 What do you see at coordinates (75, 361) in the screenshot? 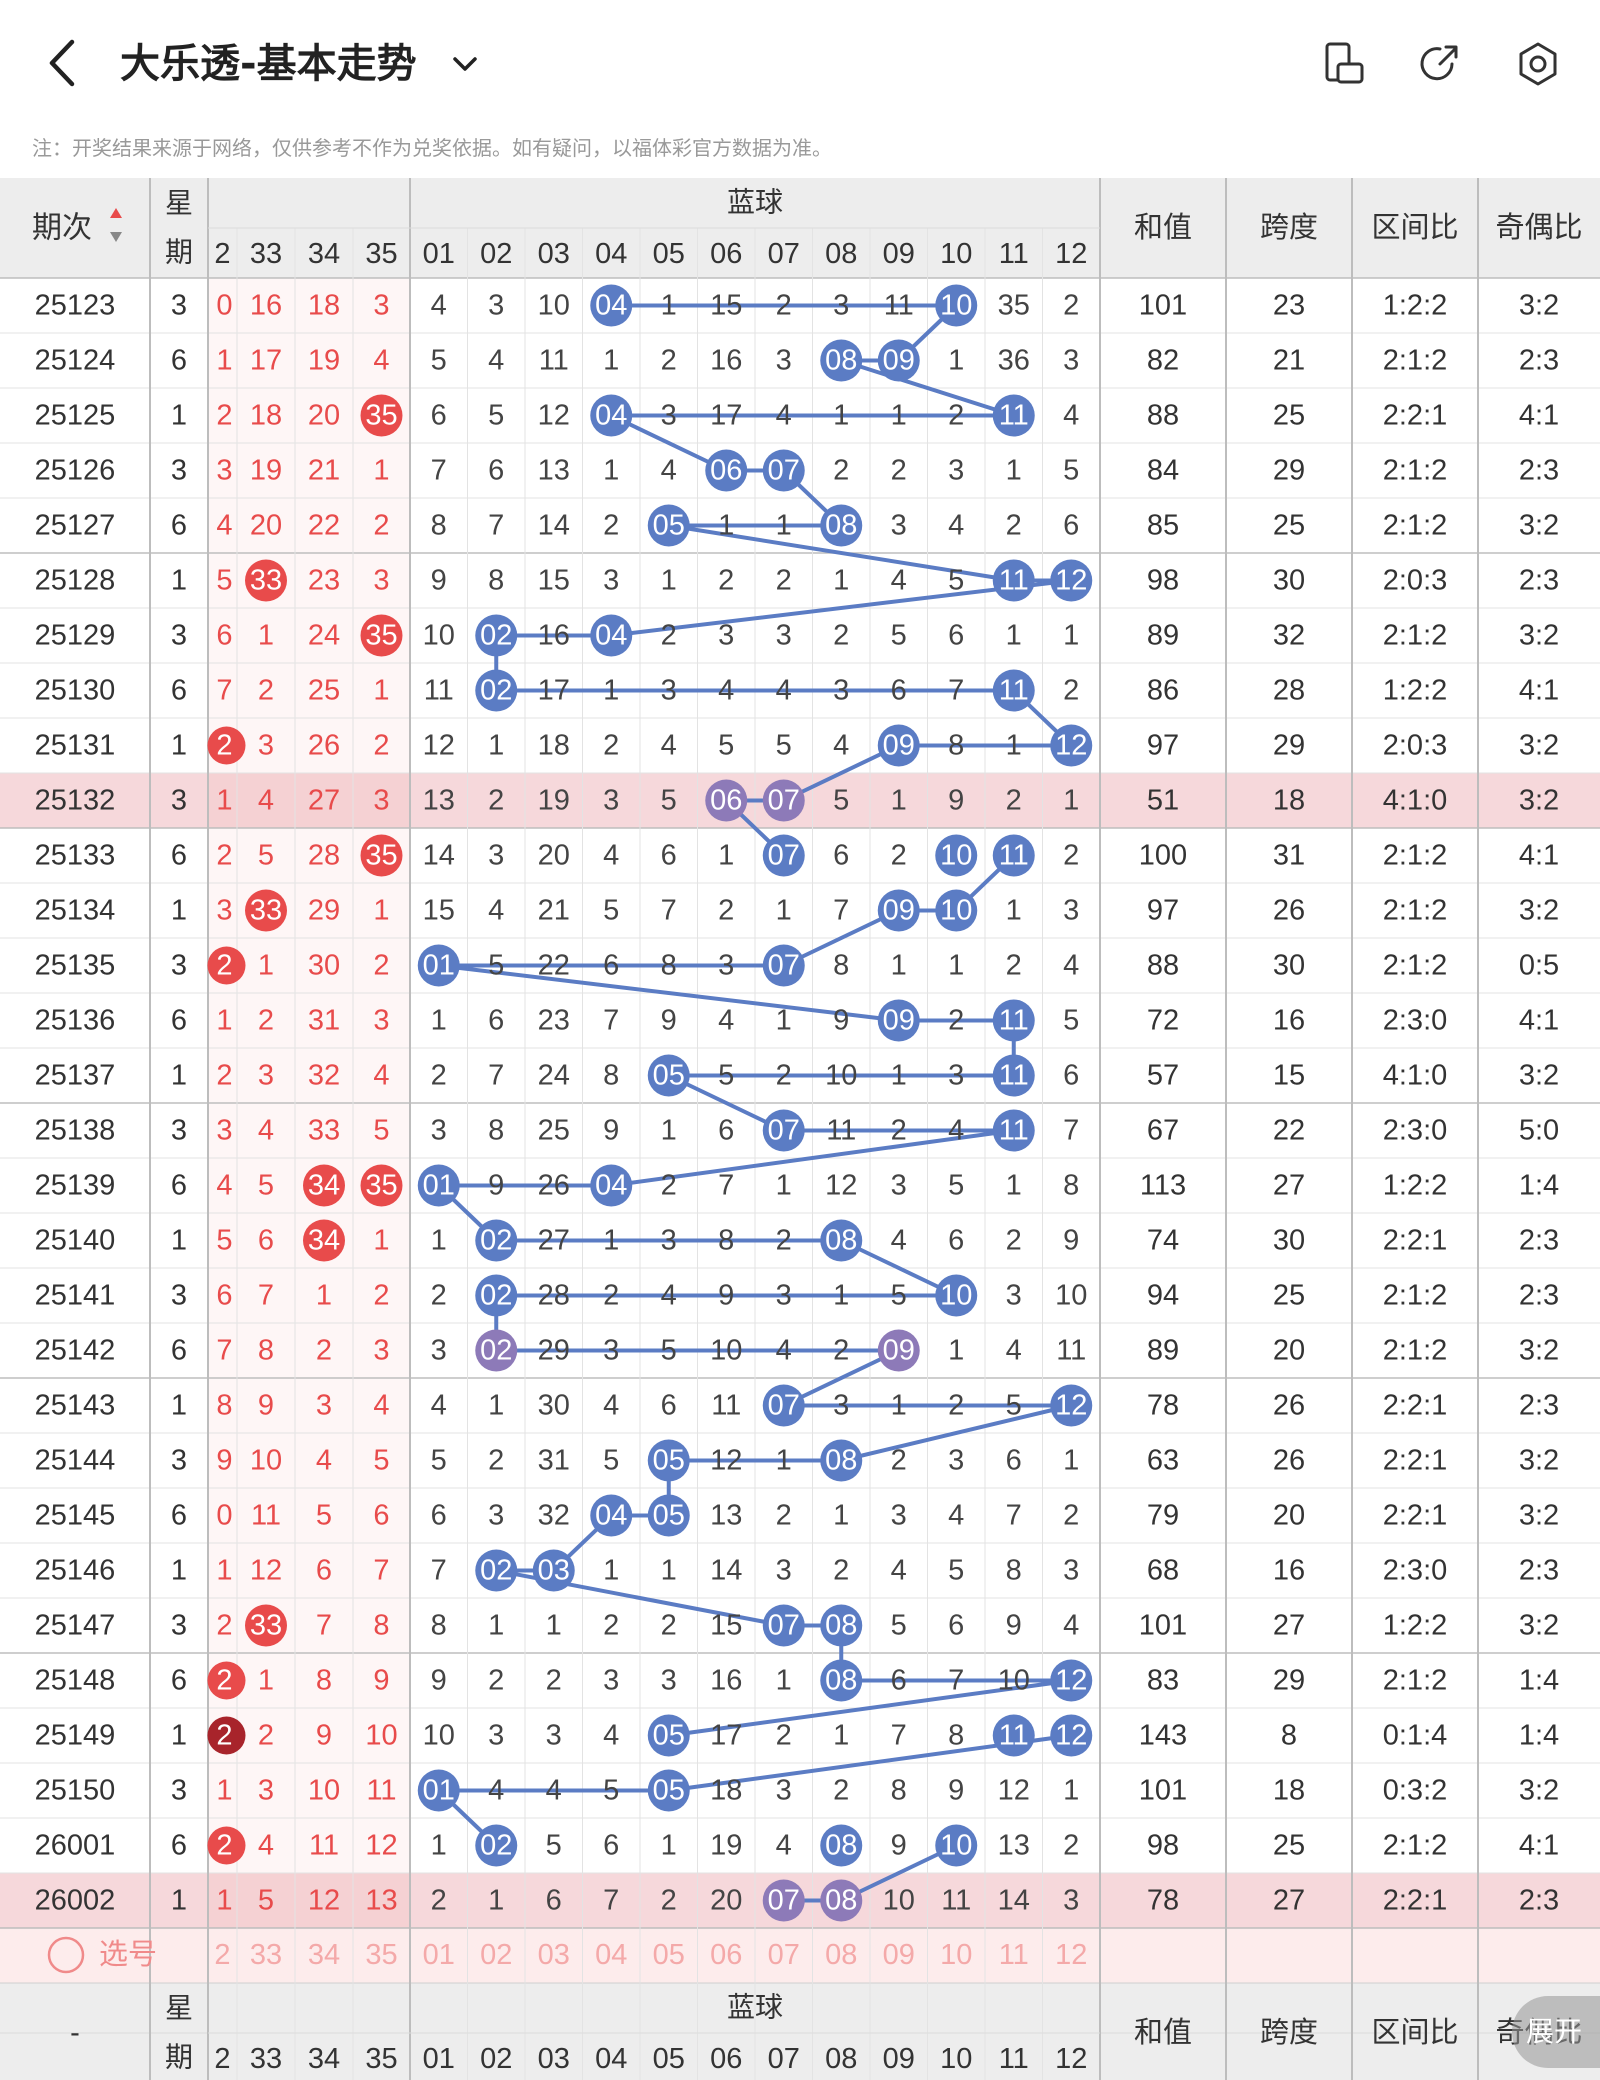
I see `period-cell: 25124` at bounding box center [75, 361].